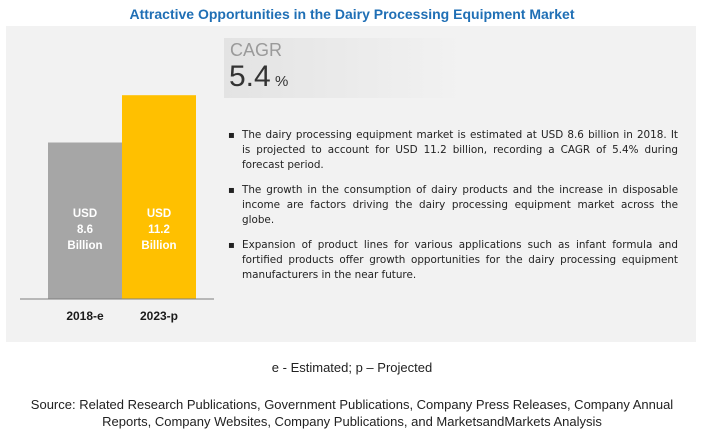 The image size is (704, 442). I want to click on bar-2023-p, so click(159, 197).